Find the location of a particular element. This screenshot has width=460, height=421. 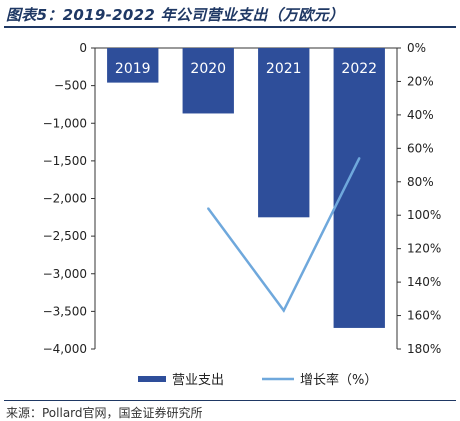

right-tick-label: 160% is located at coordinates (424, 316).